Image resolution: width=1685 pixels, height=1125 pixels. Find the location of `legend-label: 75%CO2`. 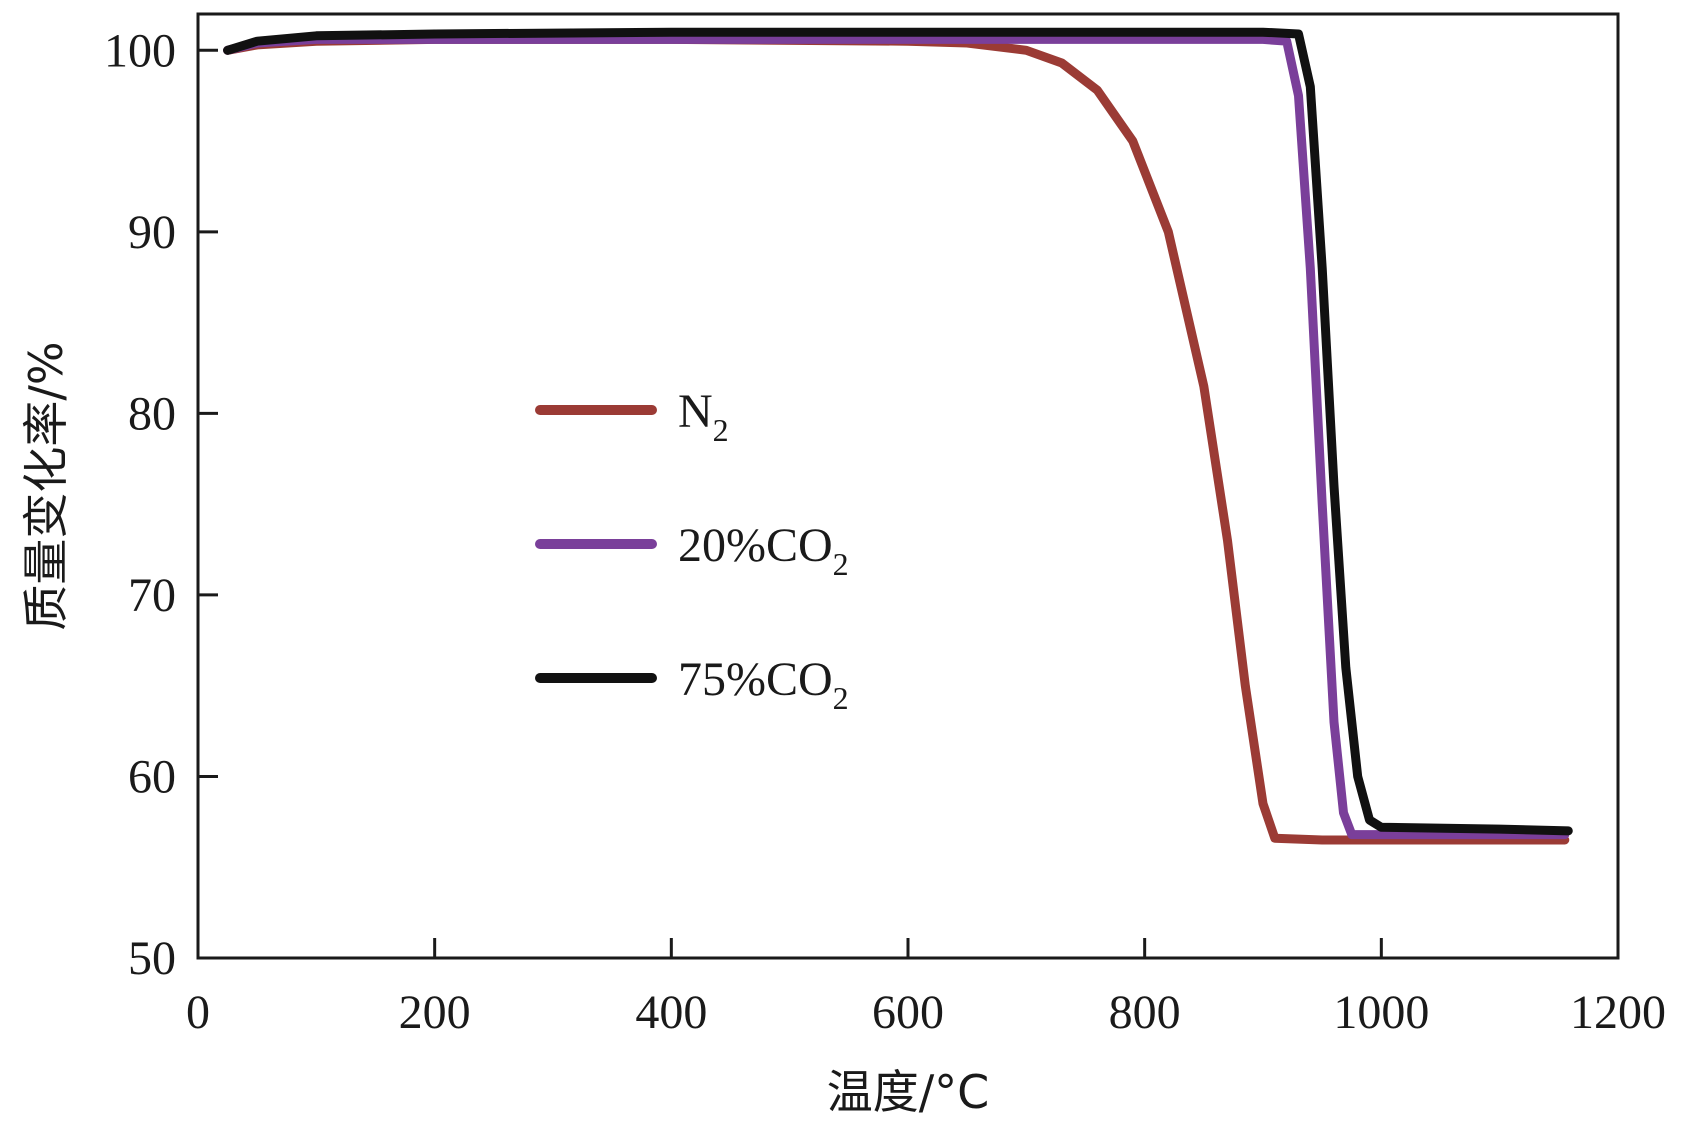

legend-label: 75%CO2 is located at coordinates (763, 684).